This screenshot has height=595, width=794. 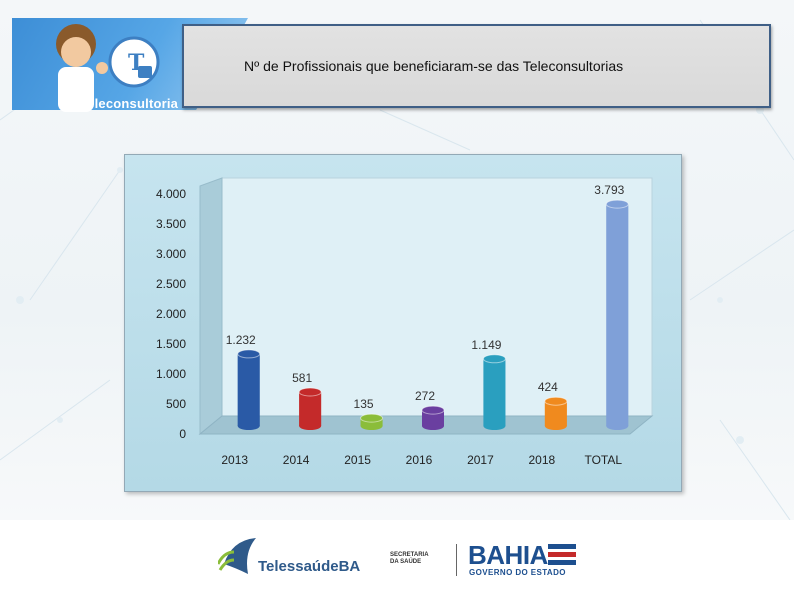 I want to click on y-tick-label: 1.000, so click(x=171, y=374).